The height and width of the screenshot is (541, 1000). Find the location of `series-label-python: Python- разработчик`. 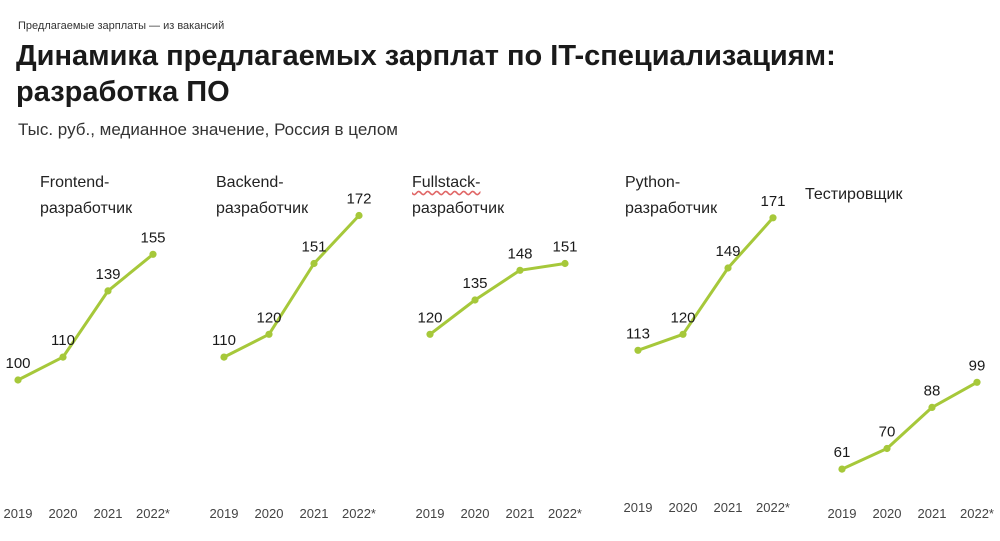

series-label-python: Python- разработчик is located at coordinates (671, 195).